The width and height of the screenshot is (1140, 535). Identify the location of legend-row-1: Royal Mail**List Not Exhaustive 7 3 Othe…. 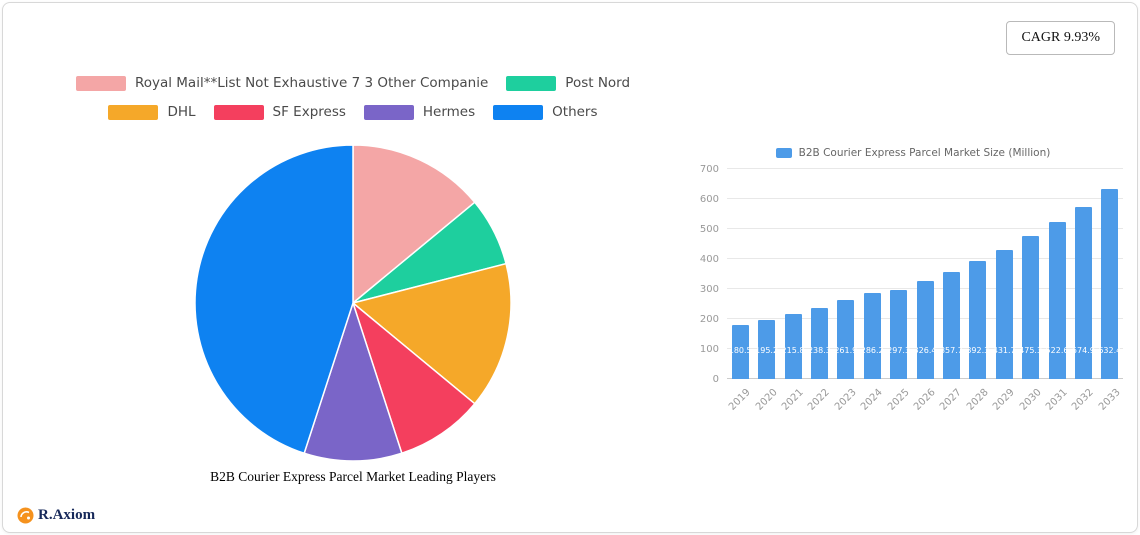
(353, 83).